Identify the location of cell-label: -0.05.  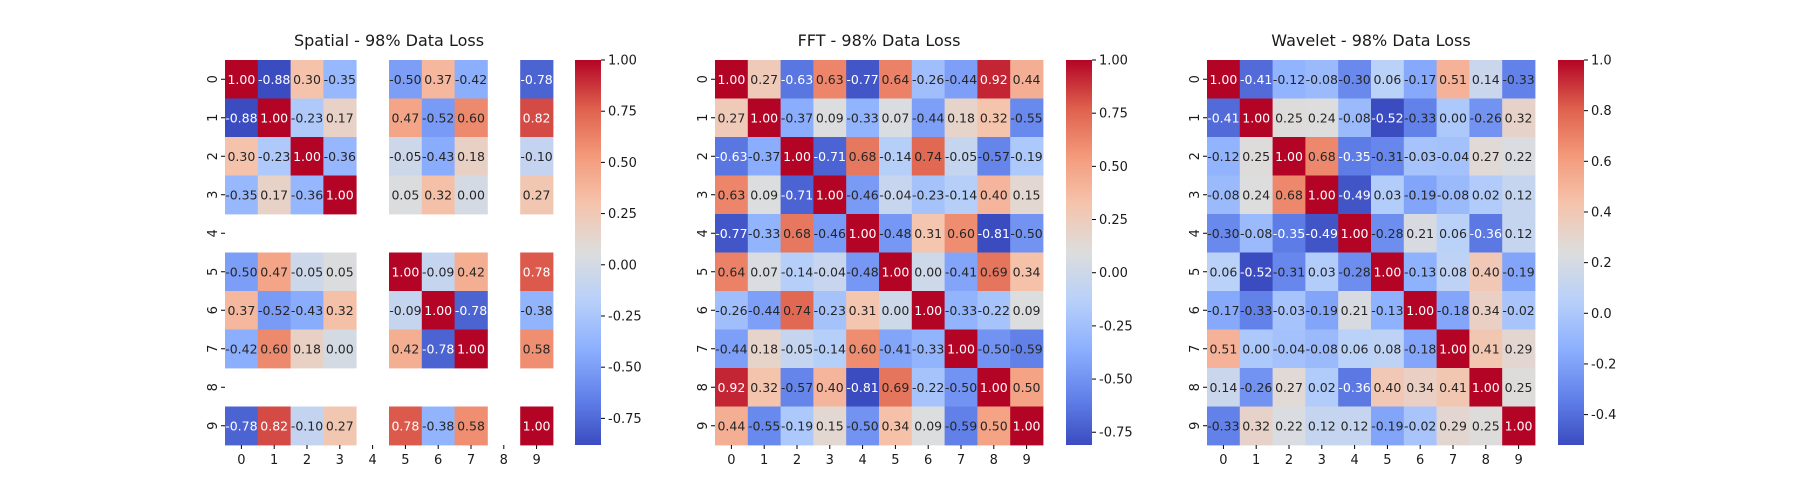
(307, 271).